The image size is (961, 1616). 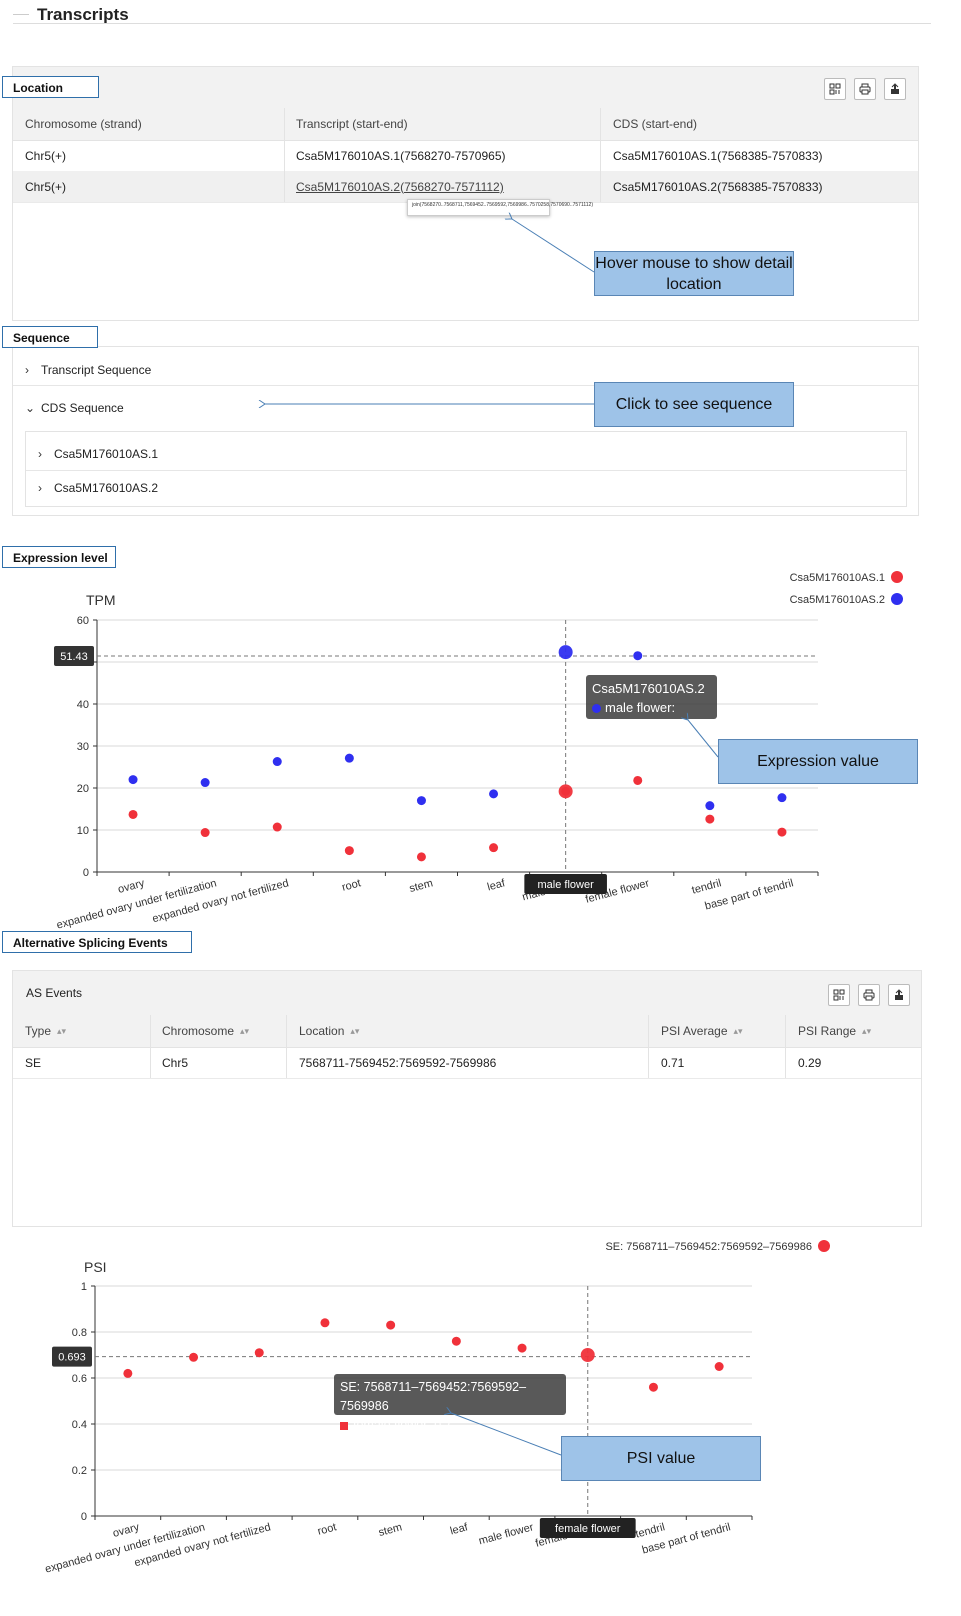 What do you see at coordinates (54, 993) in the screenshot?
I see `as-events-title: AS Events` at bounding box center [54, 993].